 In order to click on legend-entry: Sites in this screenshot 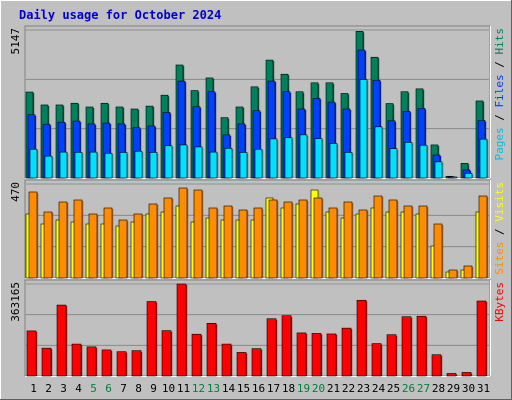, I will do `click(499, 258)`.